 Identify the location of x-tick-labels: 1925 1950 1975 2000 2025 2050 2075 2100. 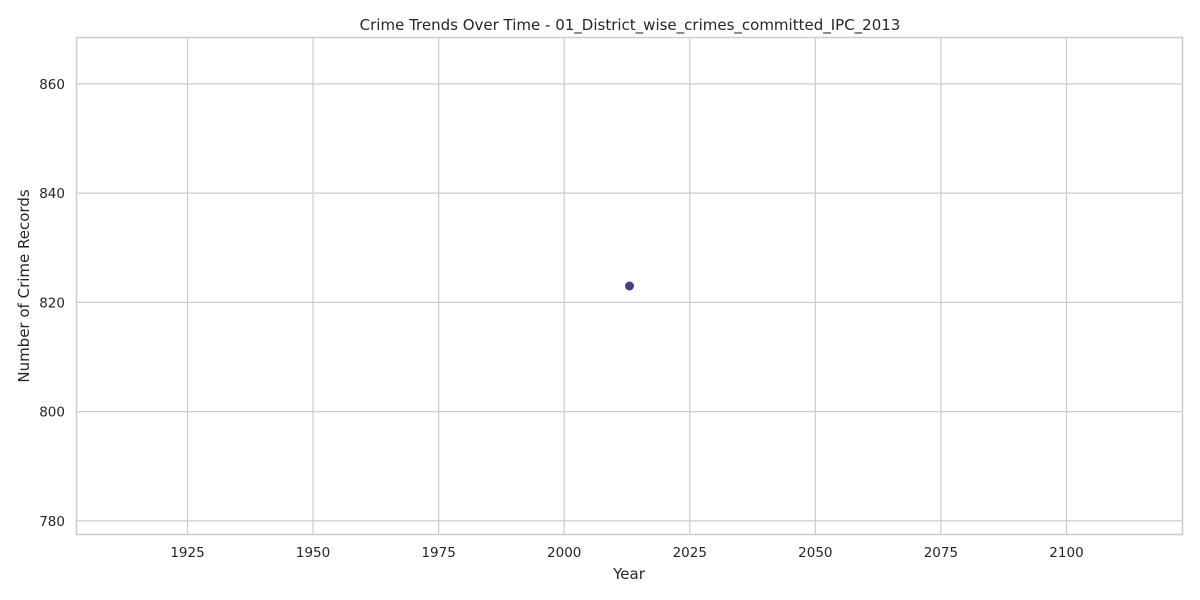
(626, 553).